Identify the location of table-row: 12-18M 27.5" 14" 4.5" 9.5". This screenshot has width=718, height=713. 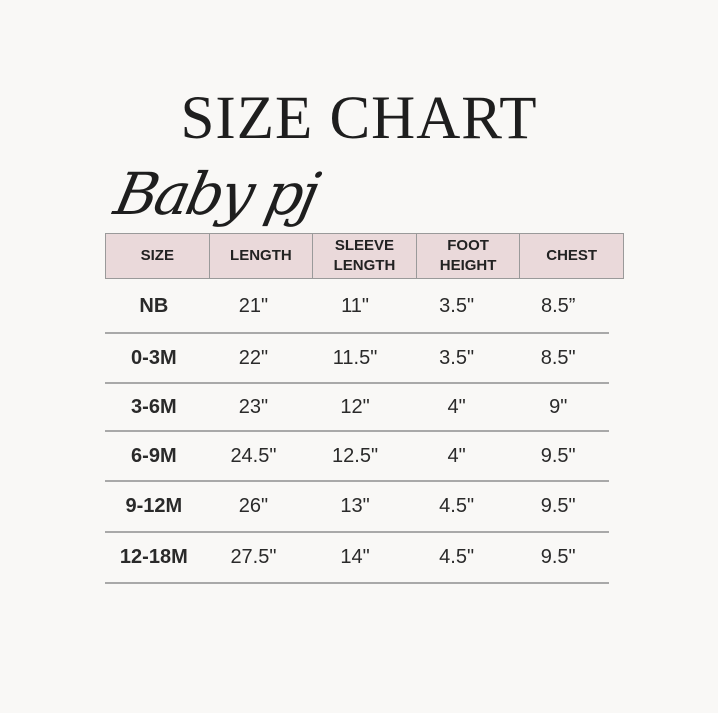
(357, 558).